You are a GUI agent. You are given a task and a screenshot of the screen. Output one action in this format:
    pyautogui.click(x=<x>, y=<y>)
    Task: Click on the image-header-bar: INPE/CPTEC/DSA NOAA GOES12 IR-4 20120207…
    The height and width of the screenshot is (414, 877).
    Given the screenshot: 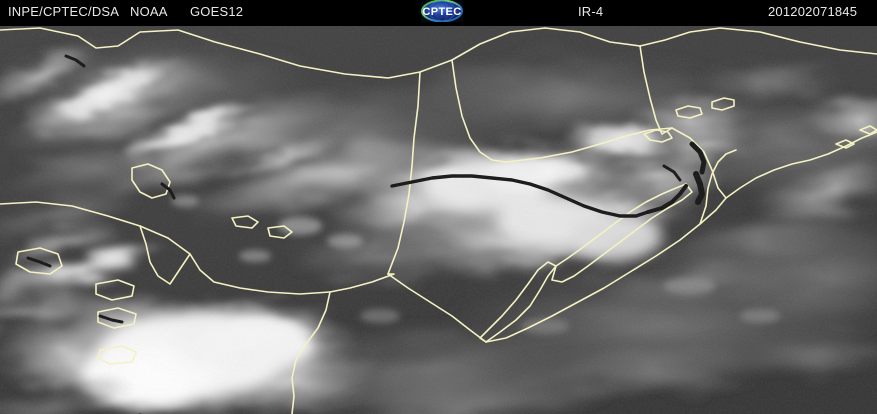 What is the action you would take?
    pyautogui.click(x=438, y=13)
    